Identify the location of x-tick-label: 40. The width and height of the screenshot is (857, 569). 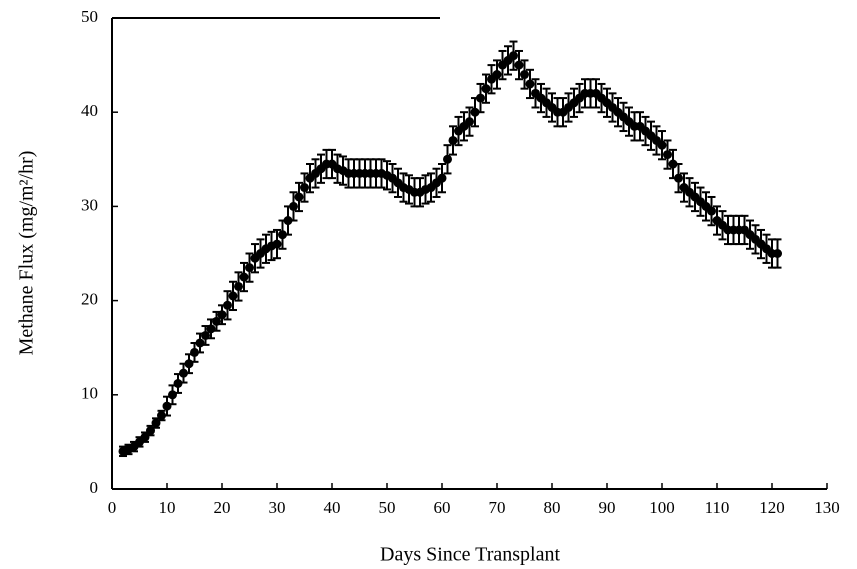
(332, 507).